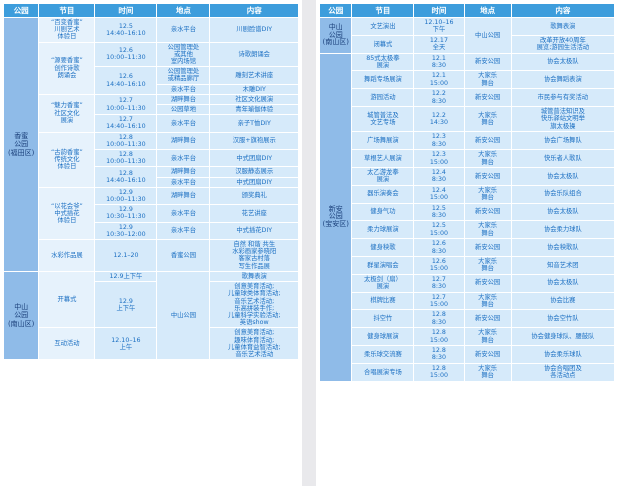  I want to click on schedule-cell: 互动活动, so click(67, 344).